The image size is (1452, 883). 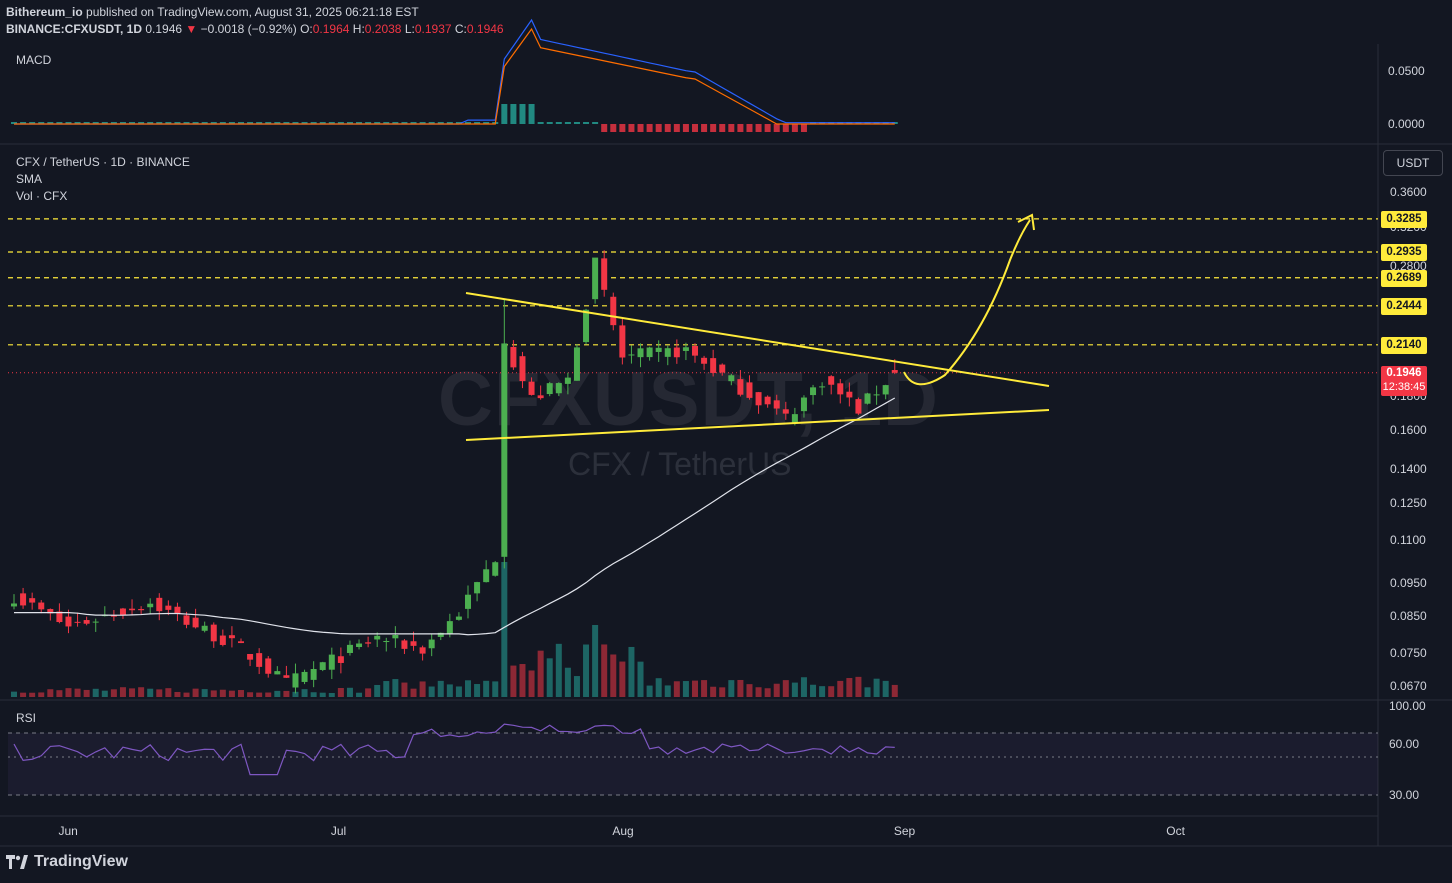 I want to click on time-tick-label: Aug, so click(x=623, y=831).